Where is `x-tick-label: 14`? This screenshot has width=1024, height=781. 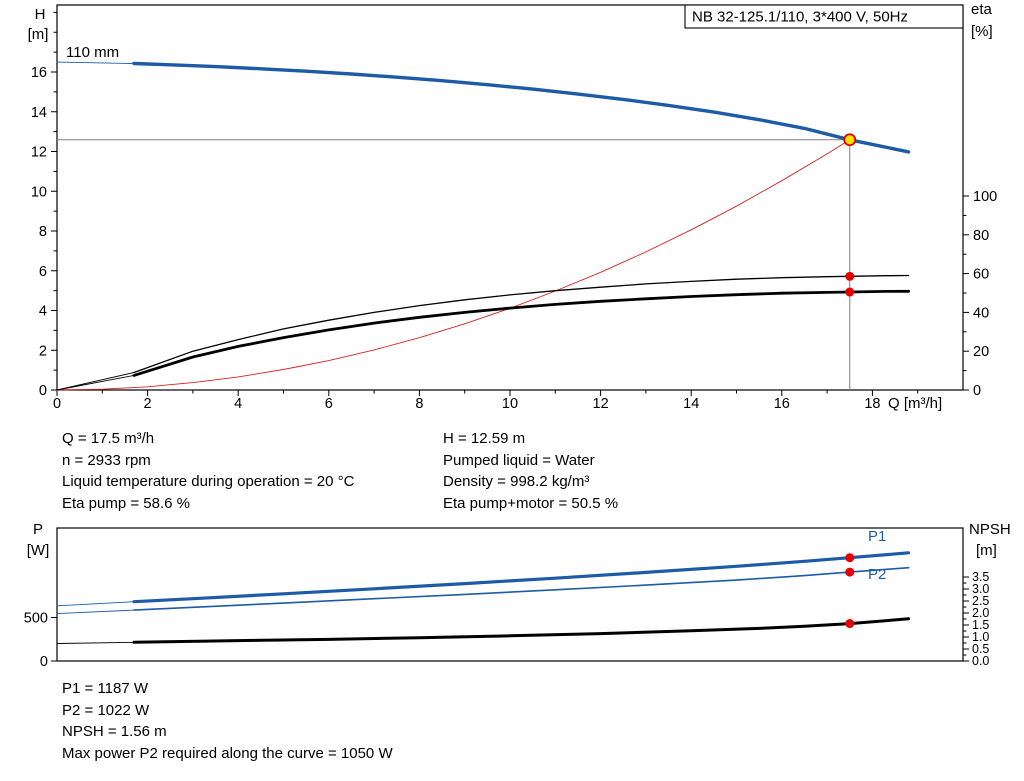 x-tick-label: 14 is located at coordinates (691, 404).